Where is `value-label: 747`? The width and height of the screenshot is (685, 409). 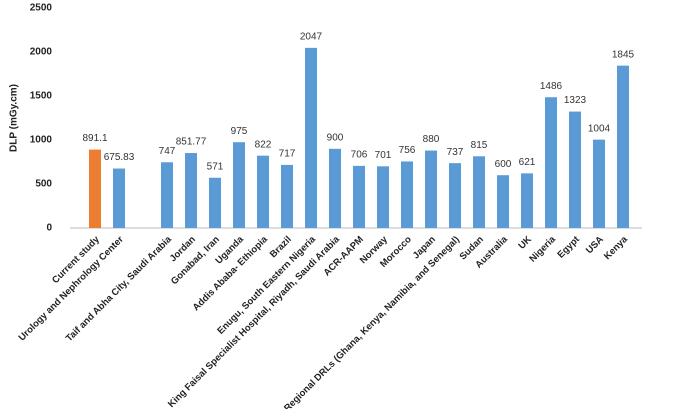 value-label: 747 is located at coordinates (167, 151).